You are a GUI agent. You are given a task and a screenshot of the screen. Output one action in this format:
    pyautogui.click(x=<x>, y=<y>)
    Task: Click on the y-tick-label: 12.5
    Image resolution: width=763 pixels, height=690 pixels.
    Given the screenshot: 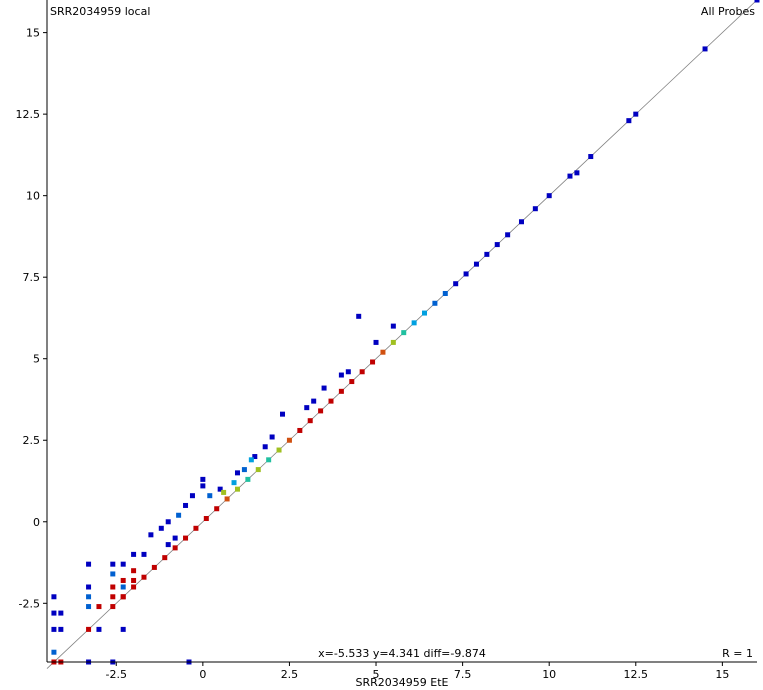 What is the action you would take?
    pyautogui.click(x=28, y=114)
    